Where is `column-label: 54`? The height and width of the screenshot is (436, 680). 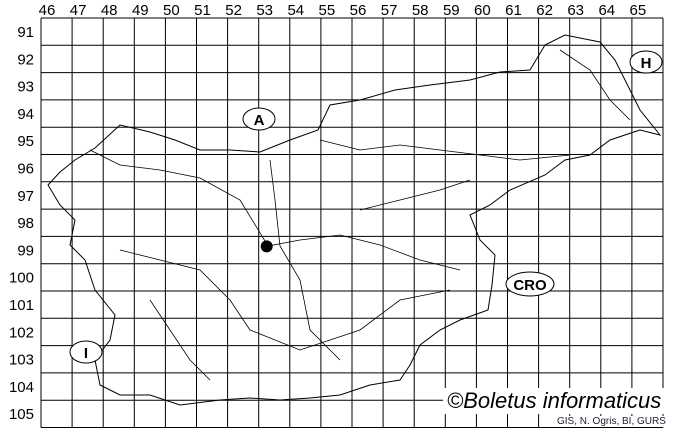
column-label: 54 is located at coordinates (295, 10).